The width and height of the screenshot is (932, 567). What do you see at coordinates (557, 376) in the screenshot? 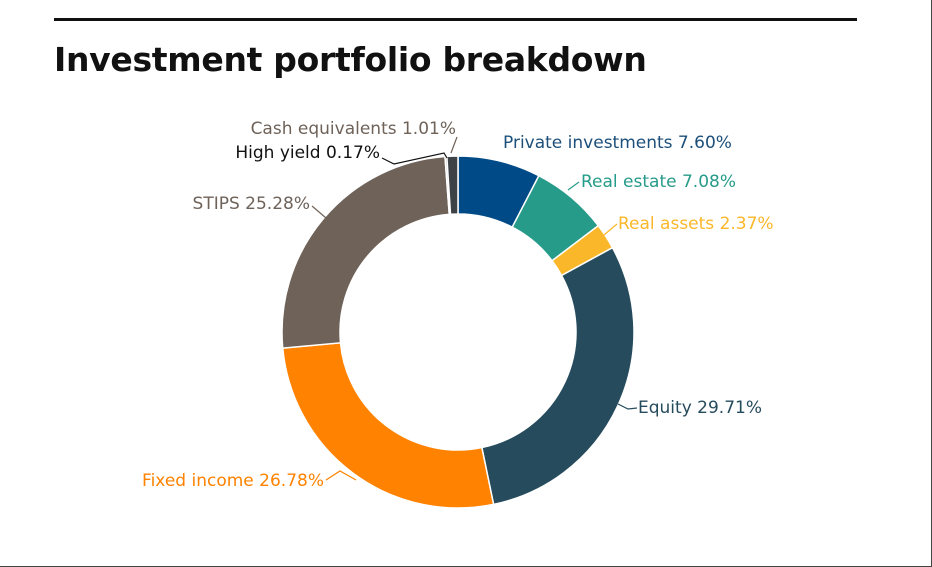
I see `slice-equity` at bounding box center [557, 376].